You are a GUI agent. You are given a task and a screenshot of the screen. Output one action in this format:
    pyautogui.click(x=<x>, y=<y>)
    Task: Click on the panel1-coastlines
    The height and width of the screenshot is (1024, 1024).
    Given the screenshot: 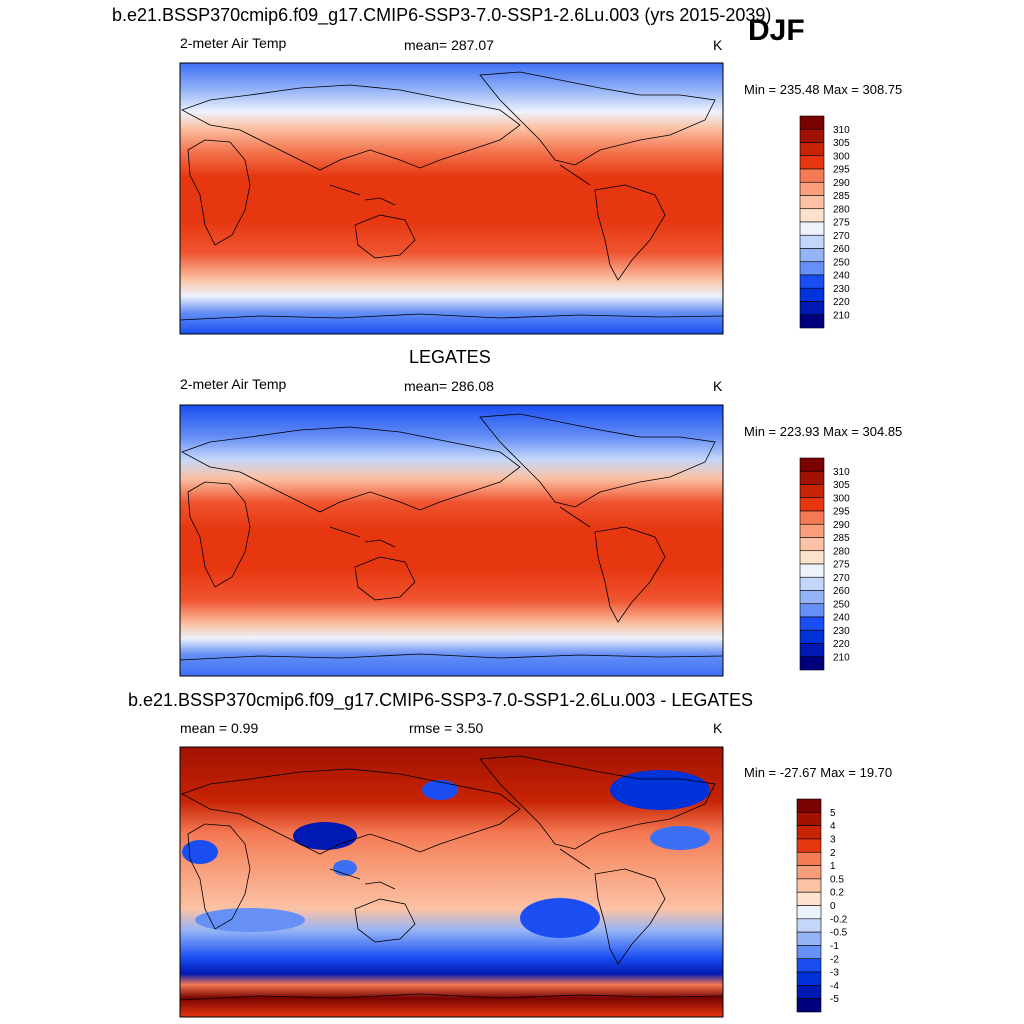 What is the action you would take?
    pyautogui.click(x=451, y=196)
    